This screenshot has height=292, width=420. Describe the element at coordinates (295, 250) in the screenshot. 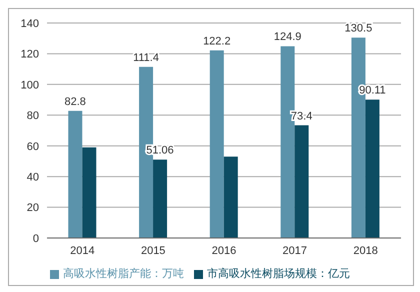

I see `x-tick-label: 2017` at that location.